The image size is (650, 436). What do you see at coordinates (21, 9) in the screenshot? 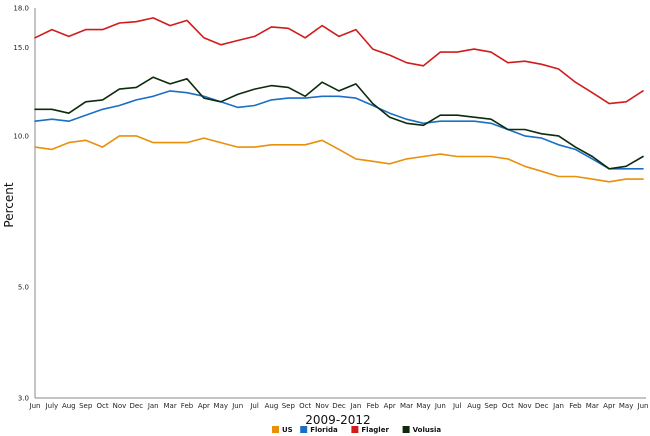
I see `y-tick-label: 18.0` at bounding box center [21, 9].